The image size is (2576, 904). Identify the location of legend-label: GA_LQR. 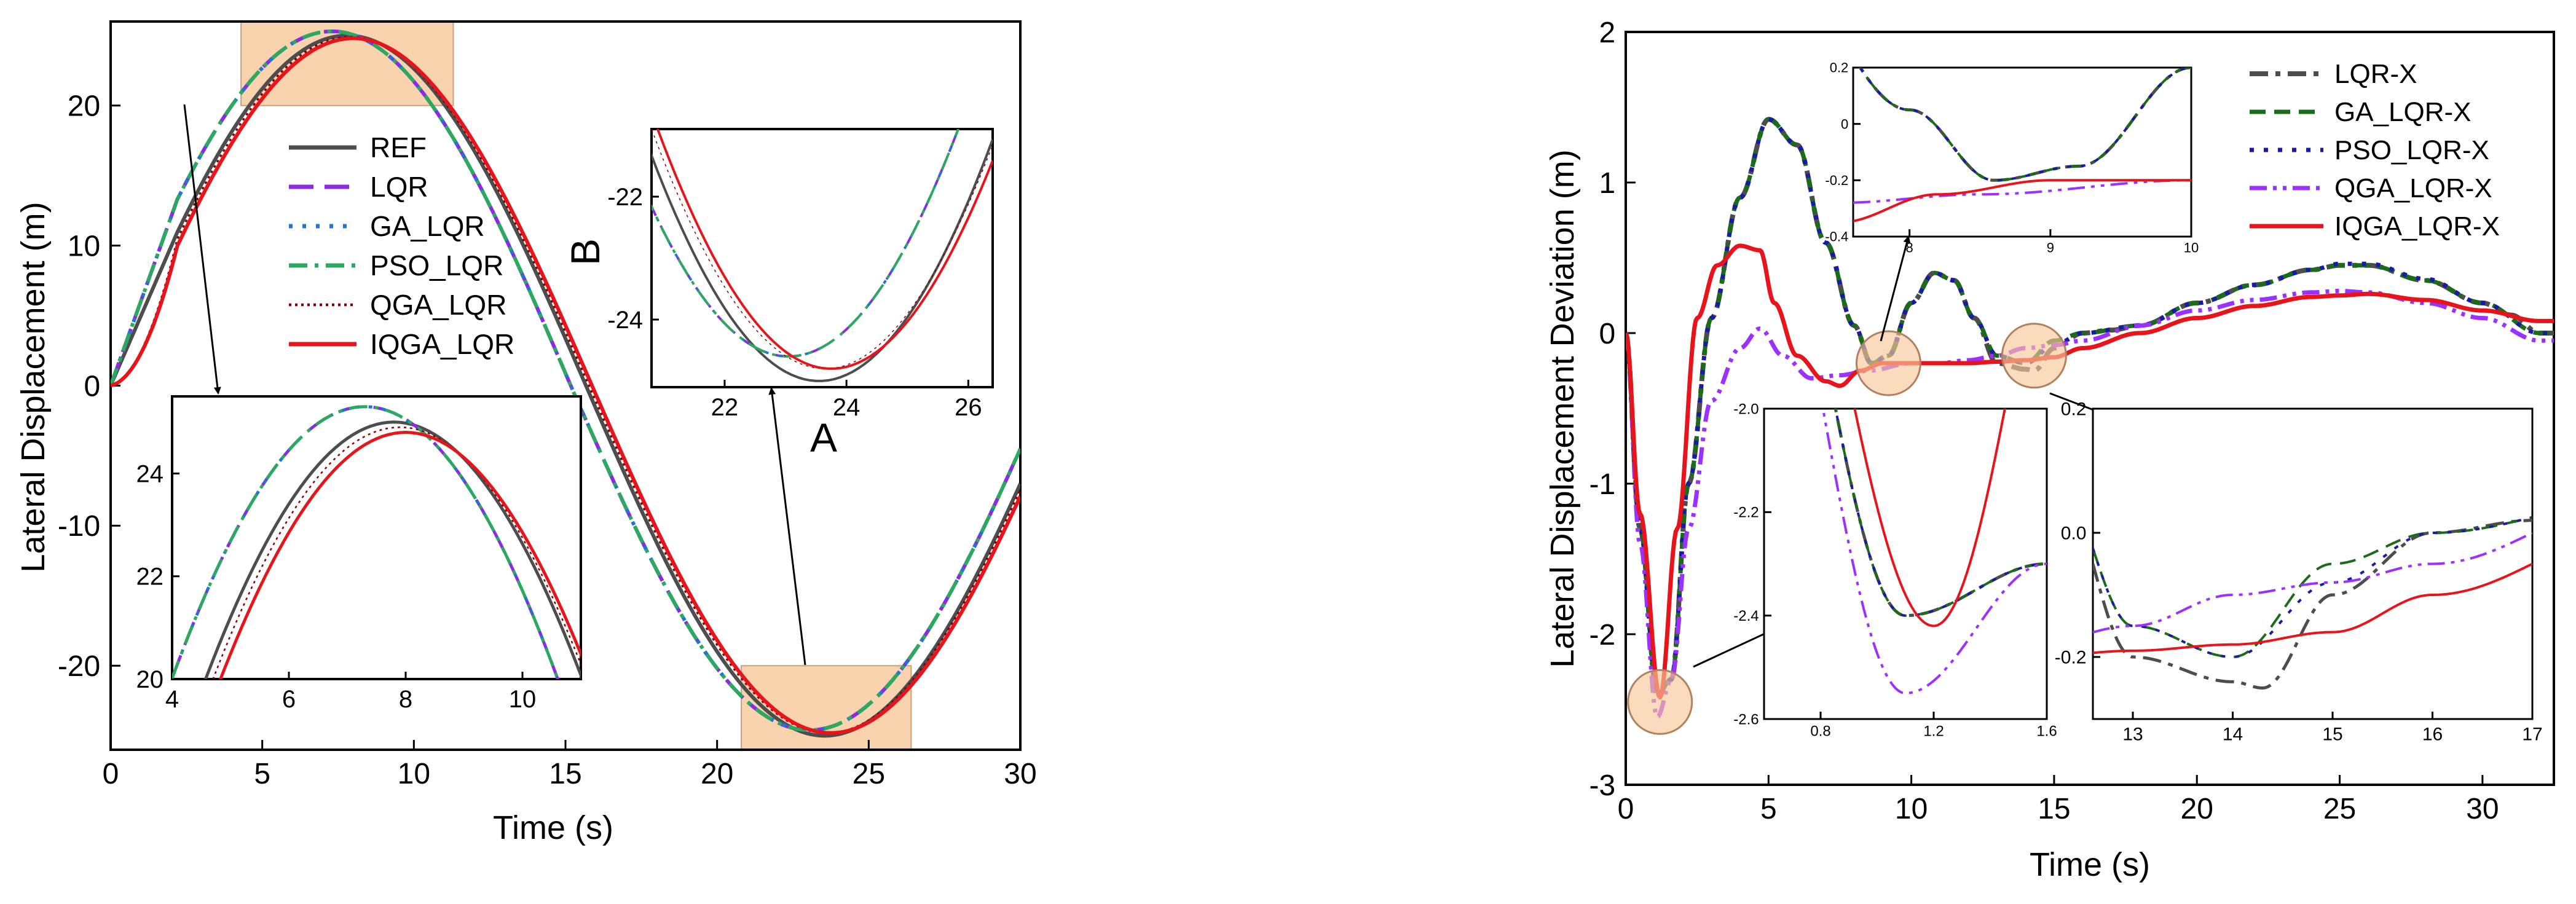
(428, 226).